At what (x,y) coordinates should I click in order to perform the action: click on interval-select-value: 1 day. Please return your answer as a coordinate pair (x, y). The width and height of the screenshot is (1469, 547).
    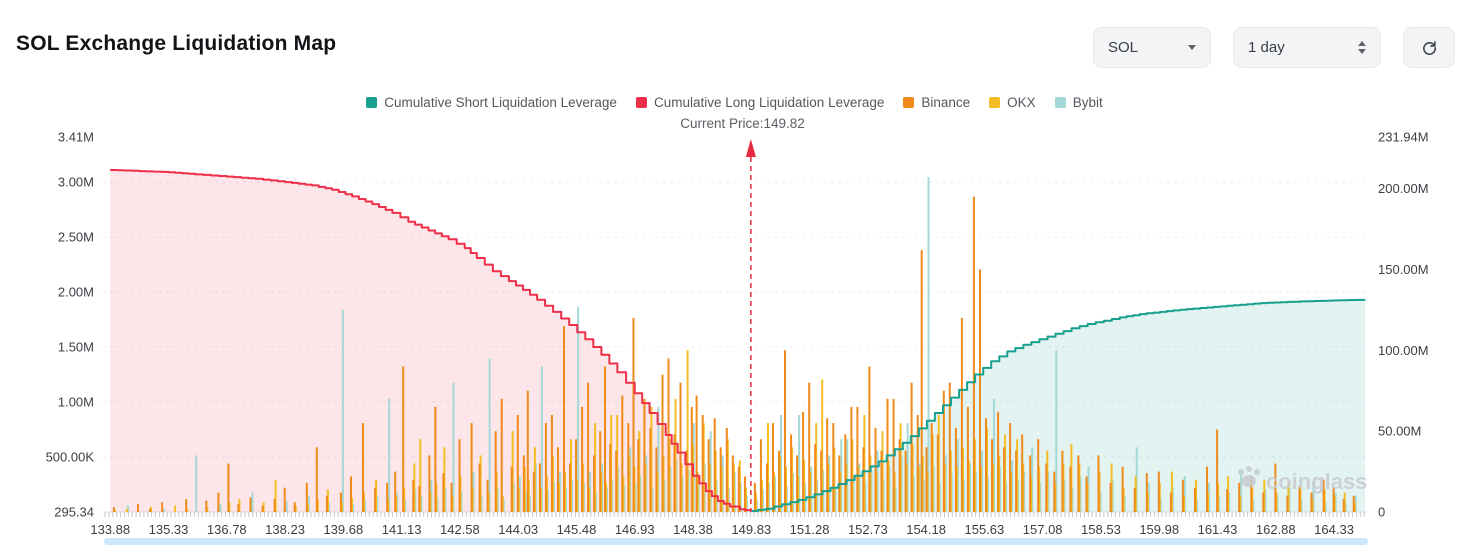
    Looking at the image, I should click on (1266, 47).